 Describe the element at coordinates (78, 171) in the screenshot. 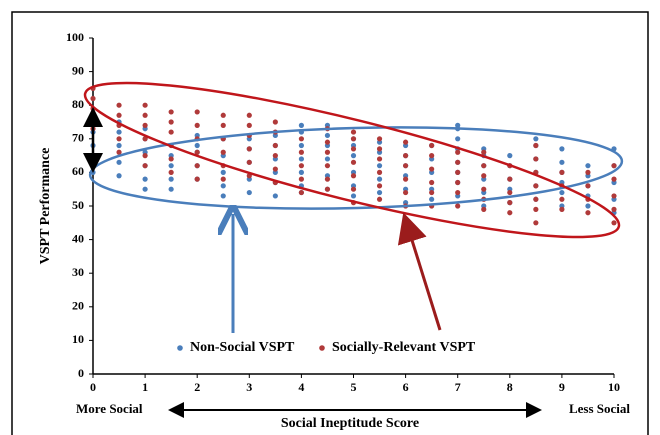

I see `y-tick-label: 60` at that location.